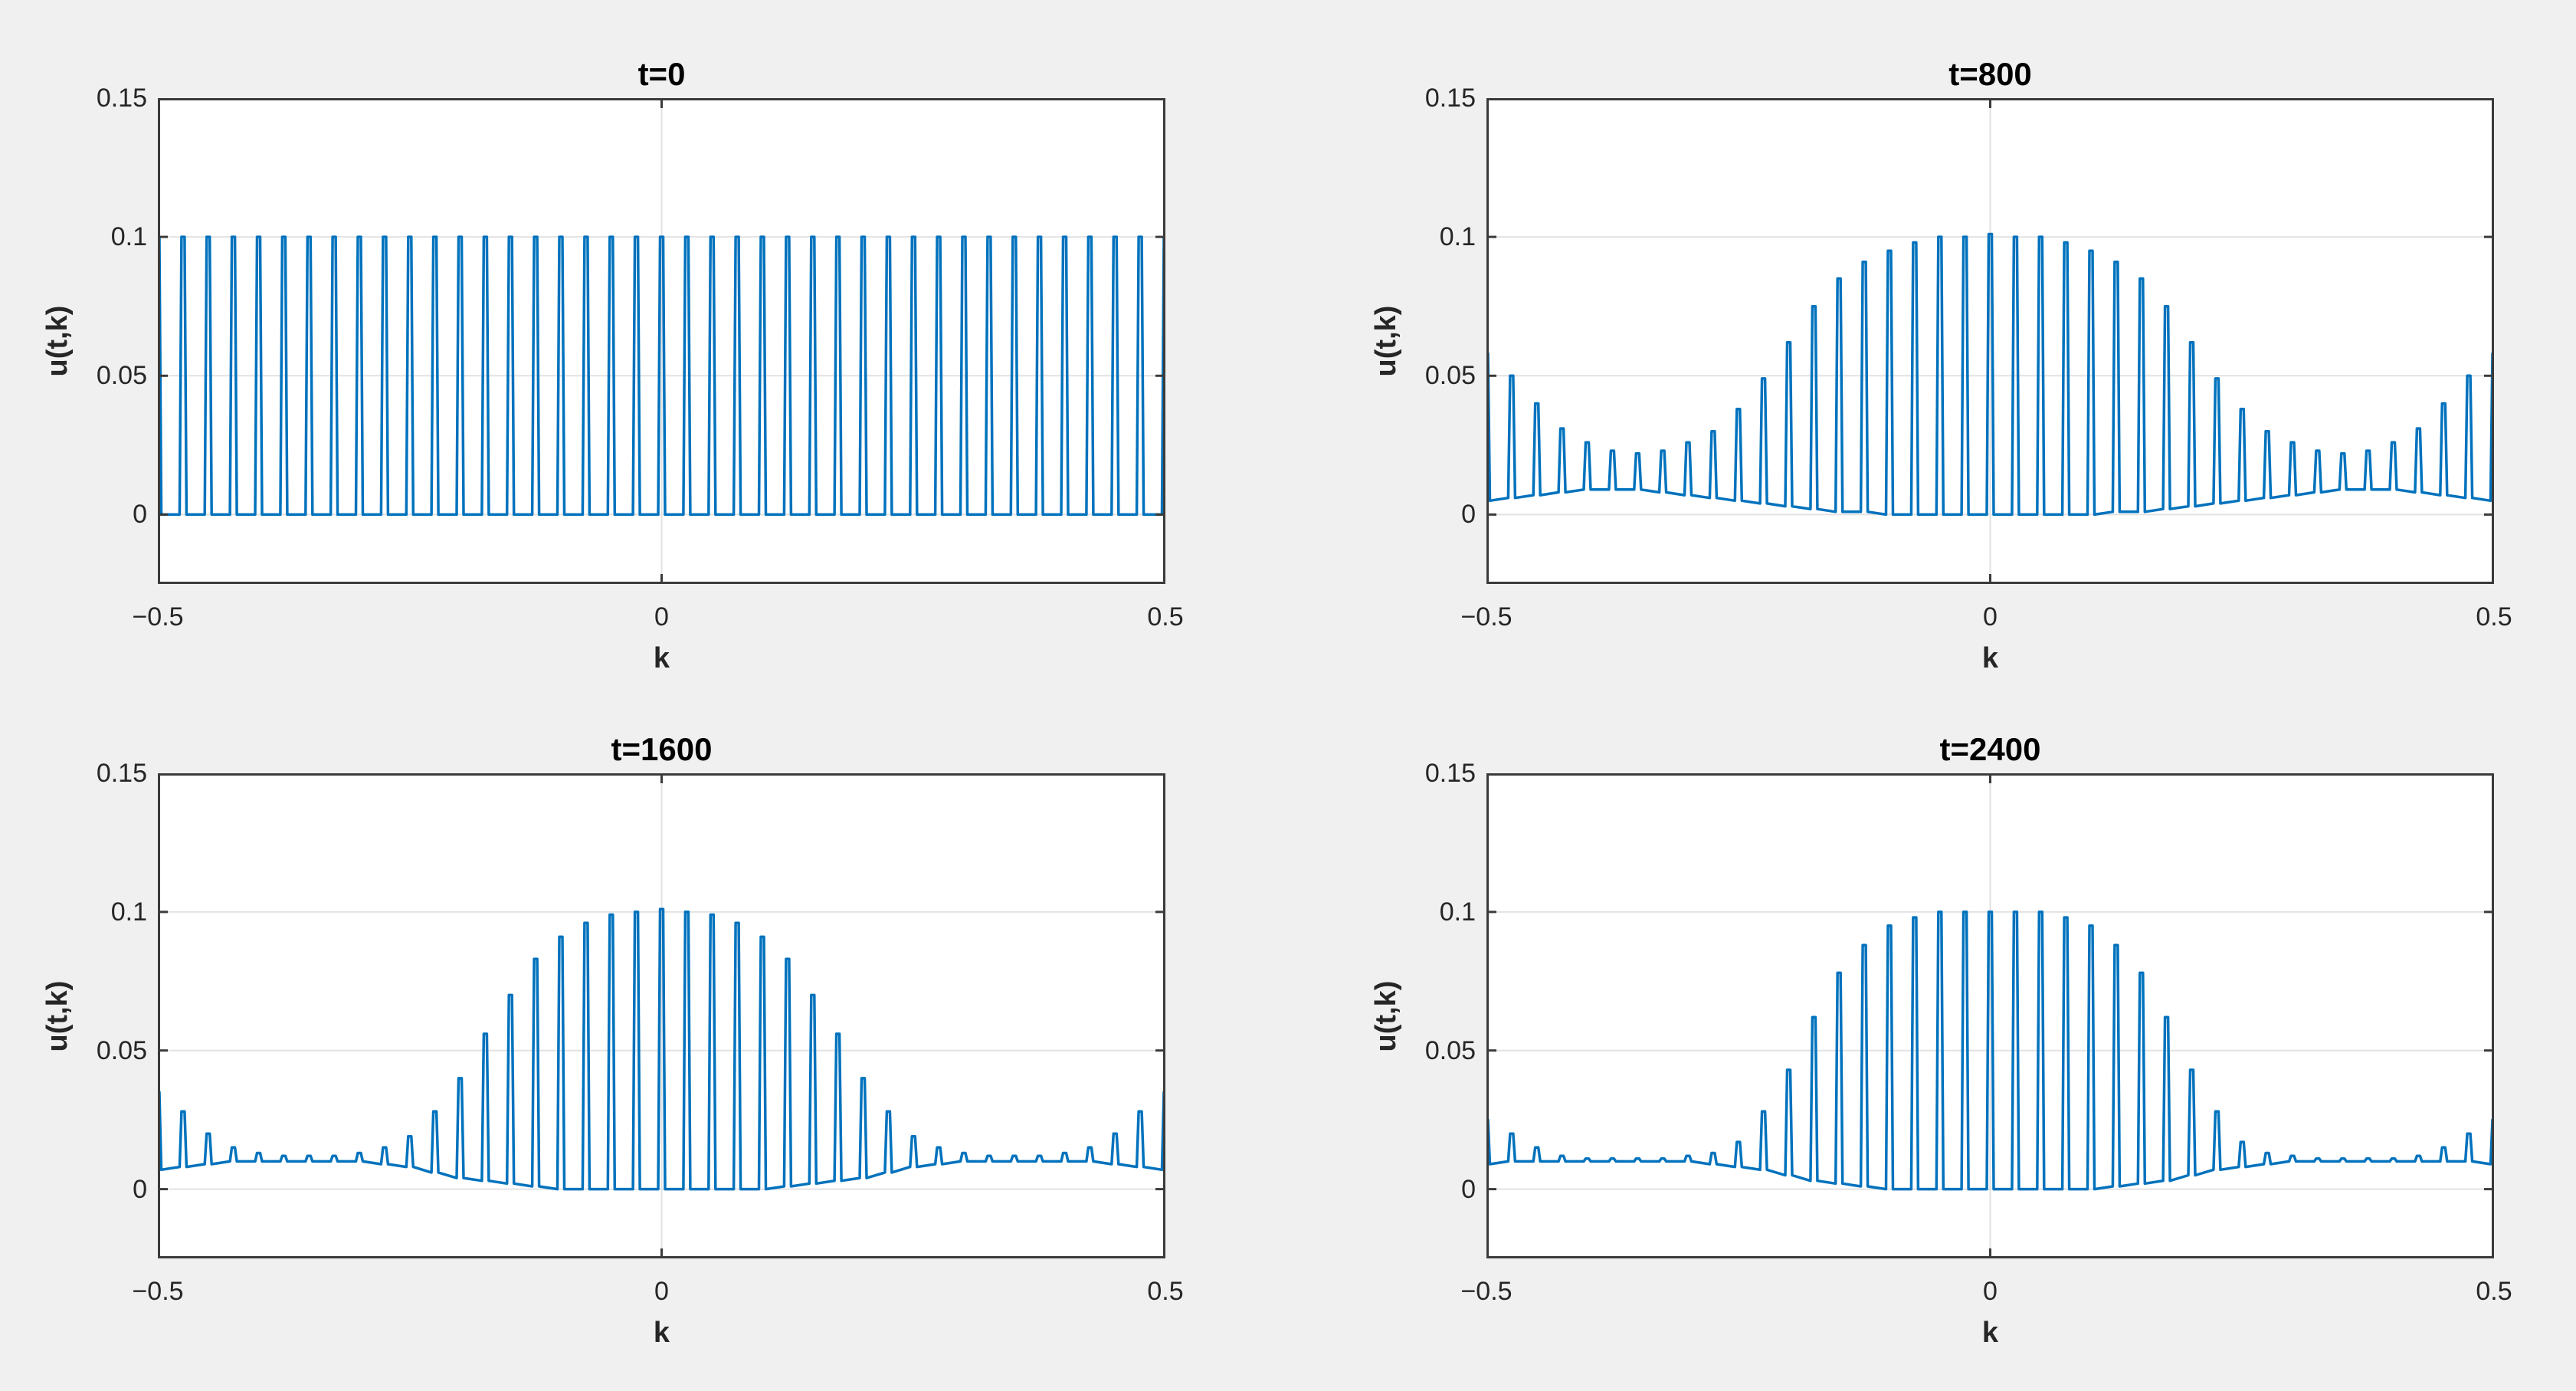 The image size is (2576, 1391). What do you see at coordinates (662, 749) in the screenshot?
I see `subplot-title: t=1600` at bounding box center [662, 749].